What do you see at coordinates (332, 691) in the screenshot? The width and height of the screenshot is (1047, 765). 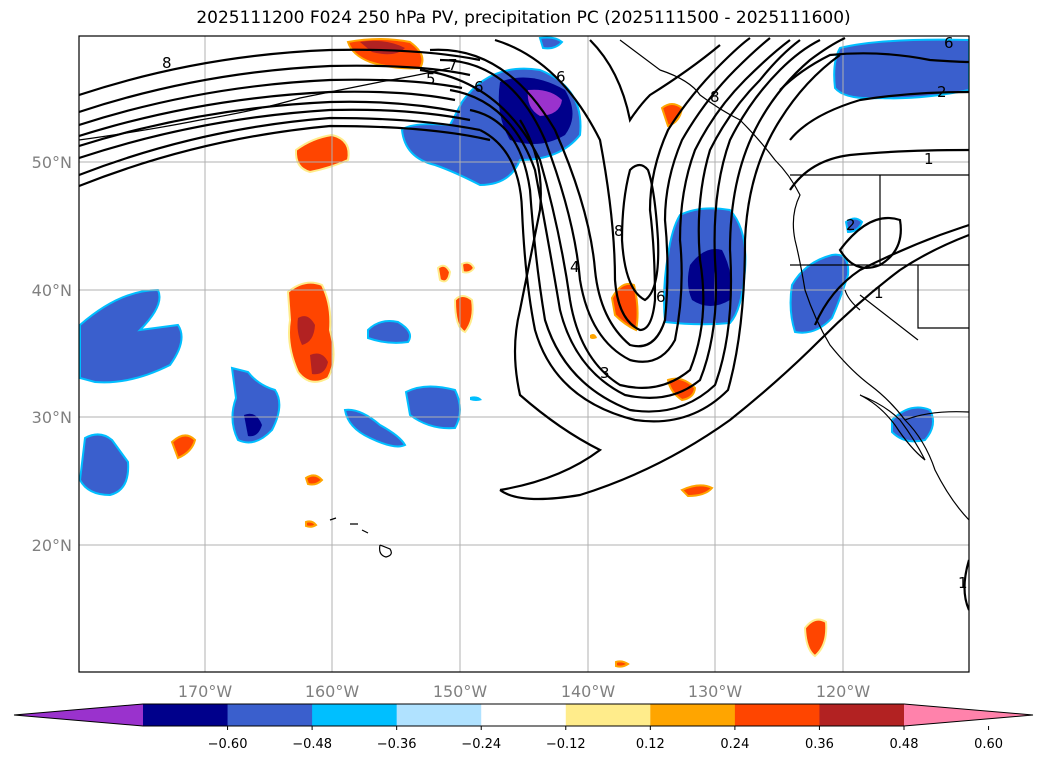 I see `lon-label-160w: 160°W` at bounding box center [332, 691].